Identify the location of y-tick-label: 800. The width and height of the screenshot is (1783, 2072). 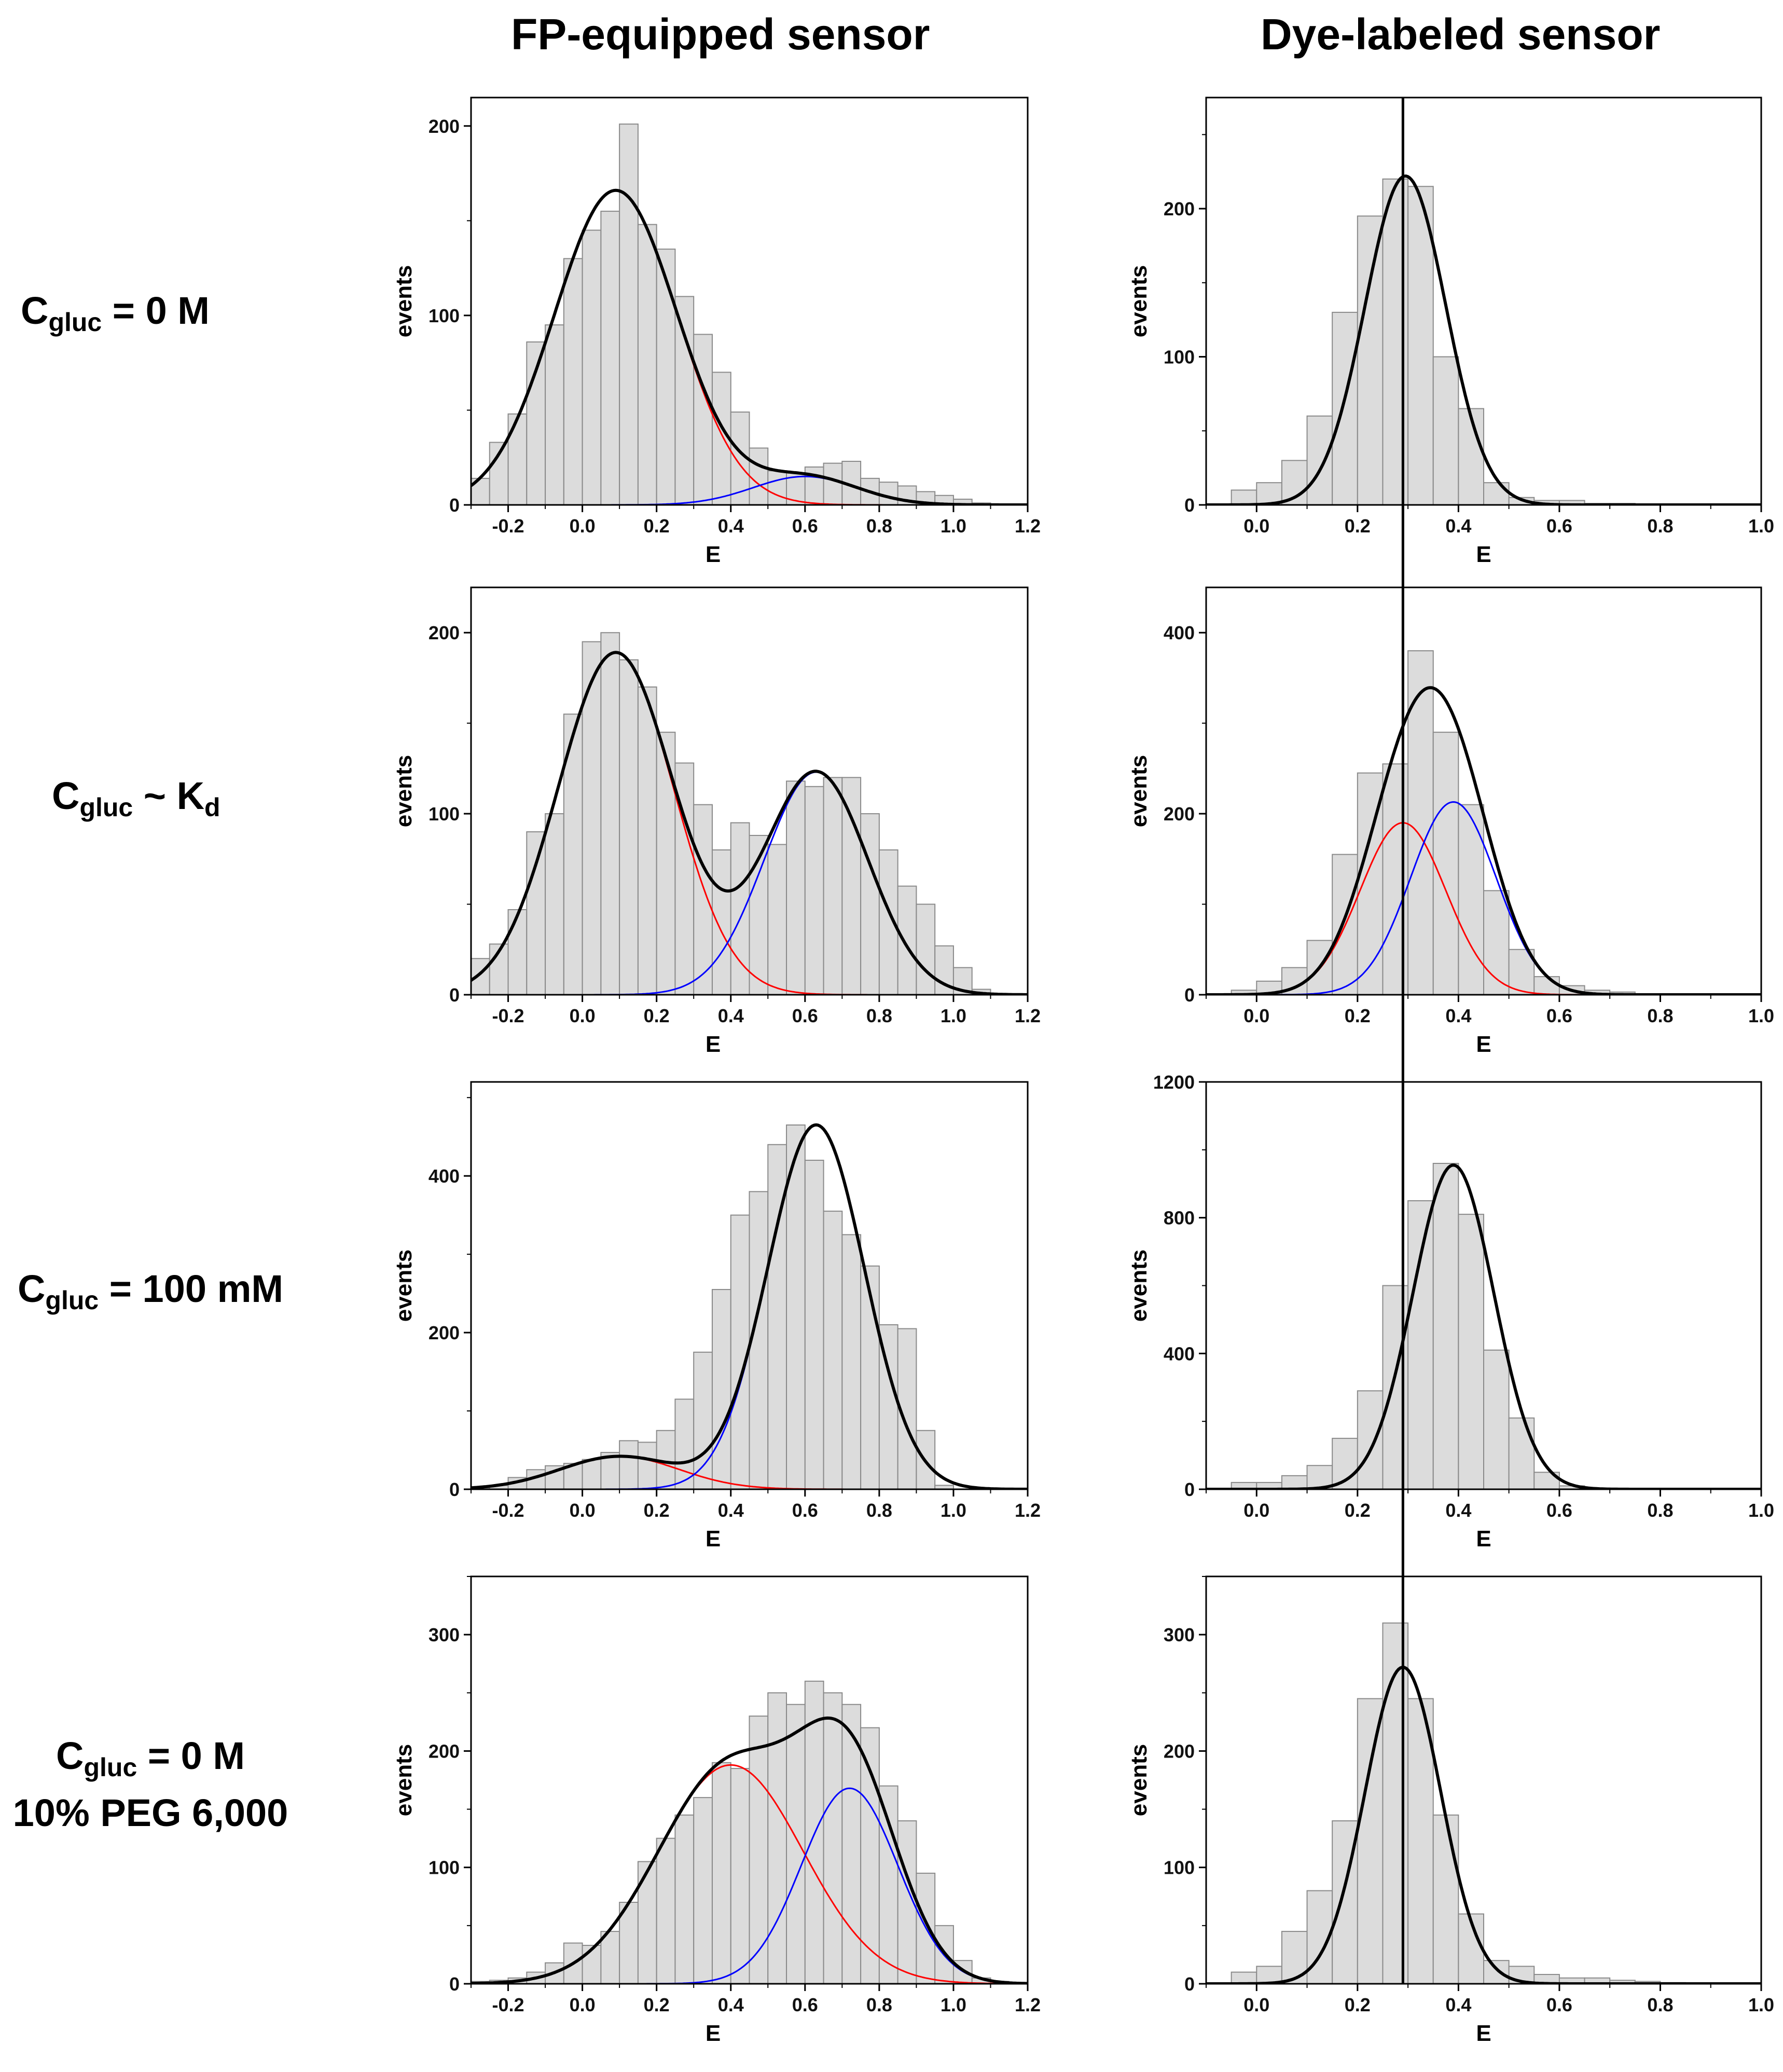
(1180, 1218).